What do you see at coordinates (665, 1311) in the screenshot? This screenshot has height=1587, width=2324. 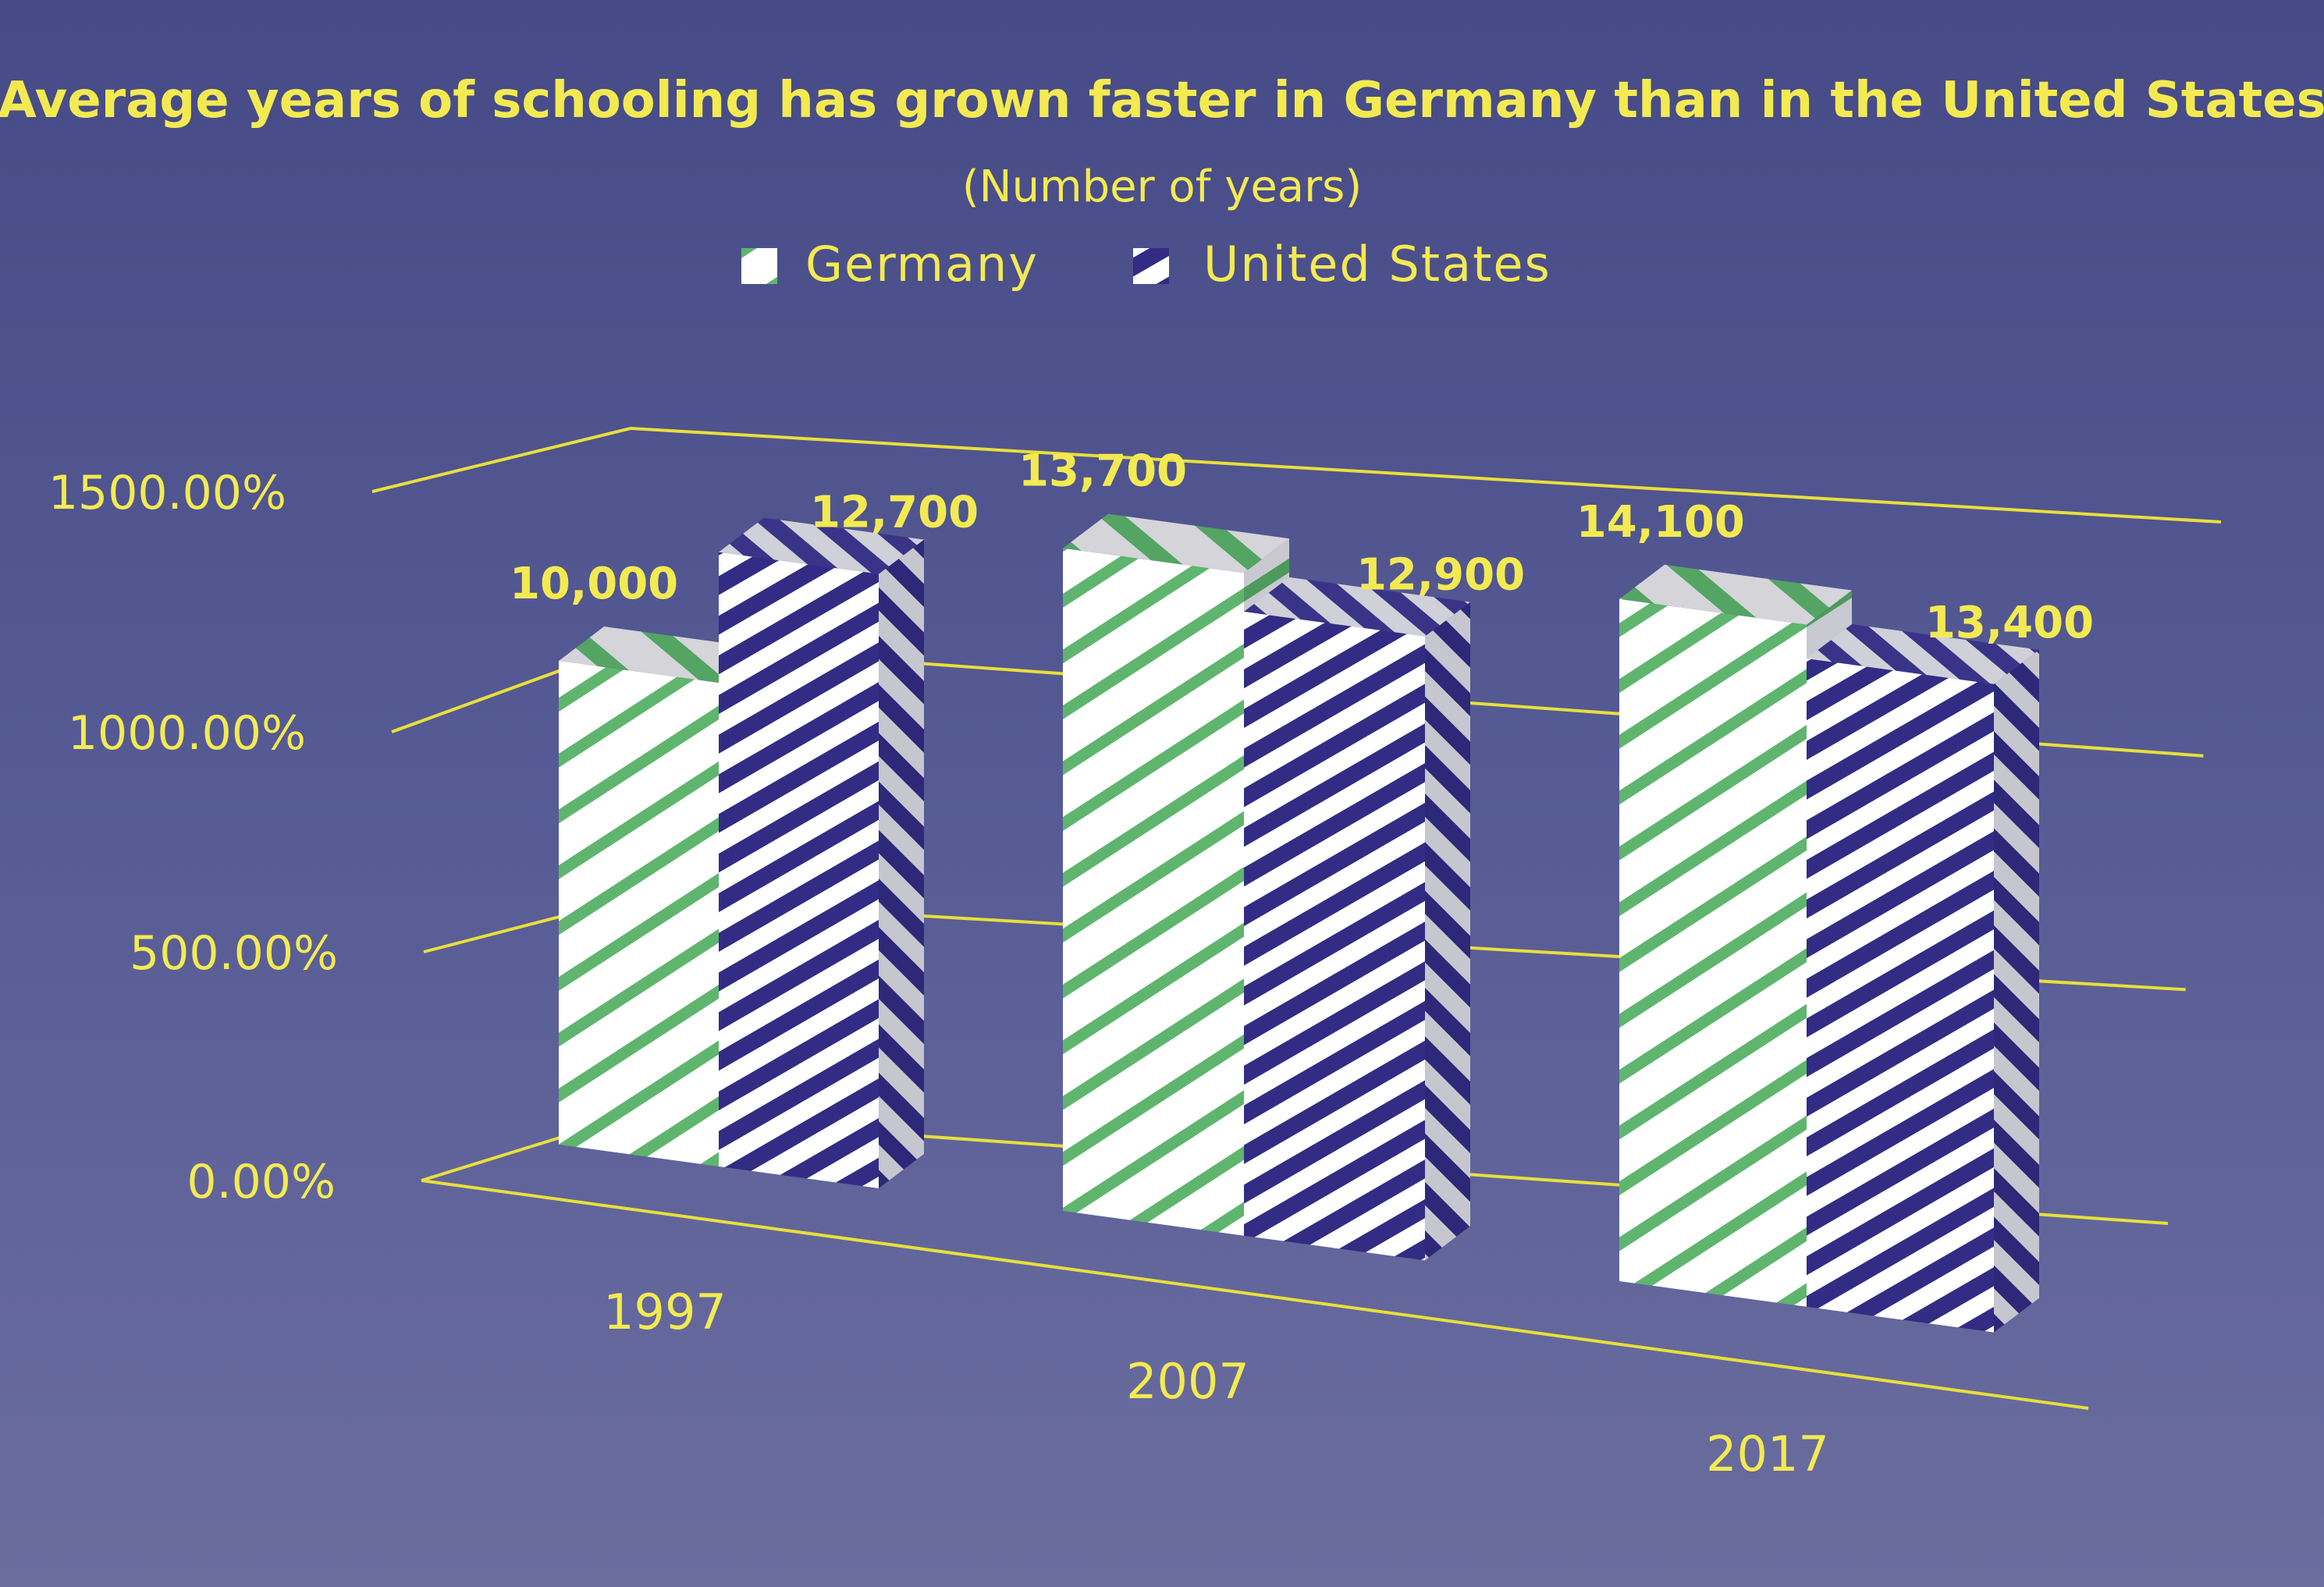 I see `x-tick-label: 1997` at bounding box center [665, 1311].